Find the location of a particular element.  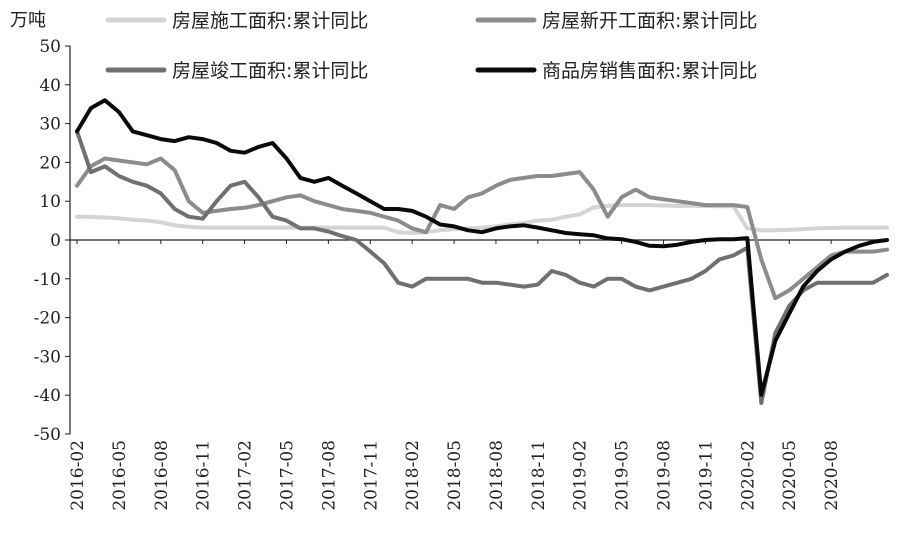

legend-label-1: 房屋施工面积:累计同比 is located at coordinates (270, 21).